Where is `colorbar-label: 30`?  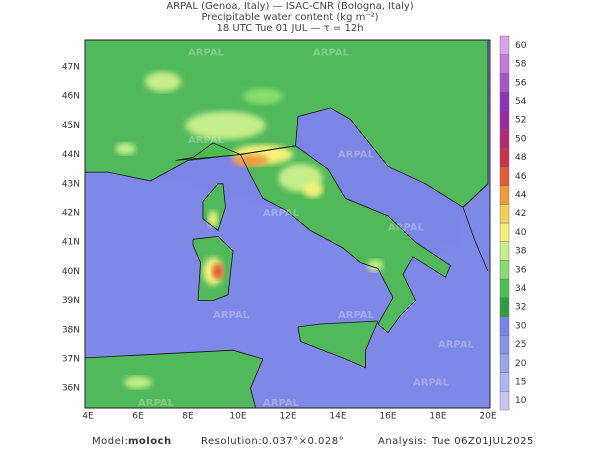 colorbar-label: 30 is located at coordinates (521, 326).